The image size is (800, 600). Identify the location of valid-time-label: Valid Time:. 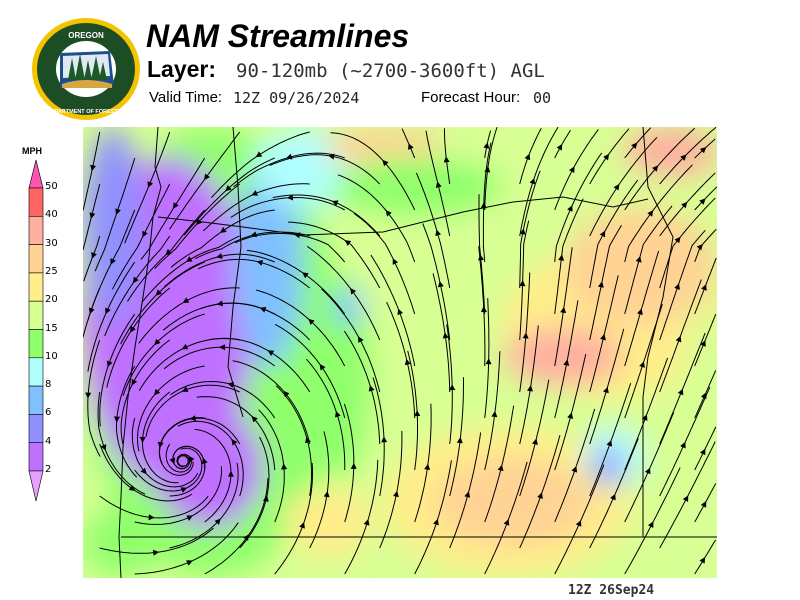
(186, 97).